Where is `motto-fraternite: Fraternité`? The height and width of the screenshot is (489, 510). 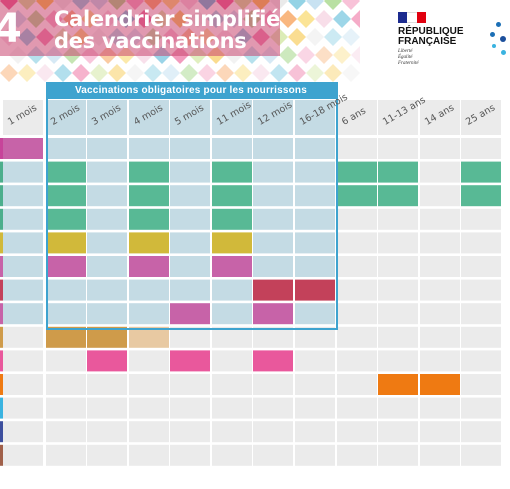 motto-fraternite: Fraternité is located at coordinates (408, 63).